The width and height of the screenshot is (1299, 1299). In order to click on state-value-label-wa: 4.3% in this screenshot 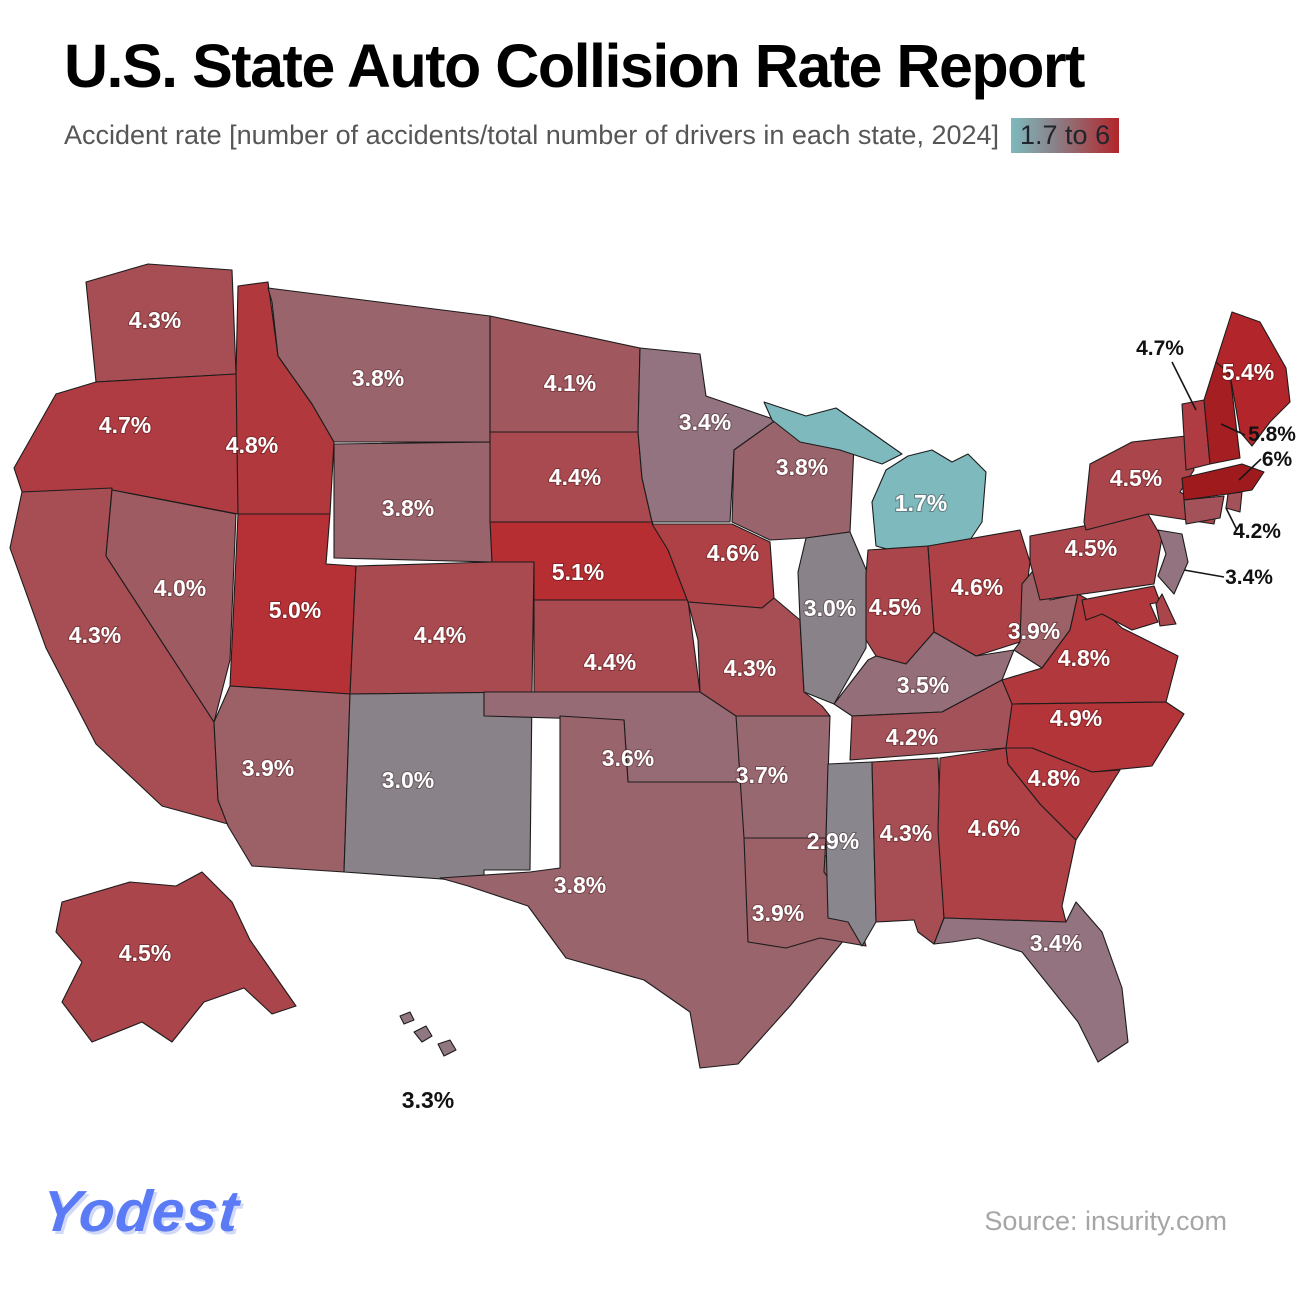, I will do `click(155, 320)`.